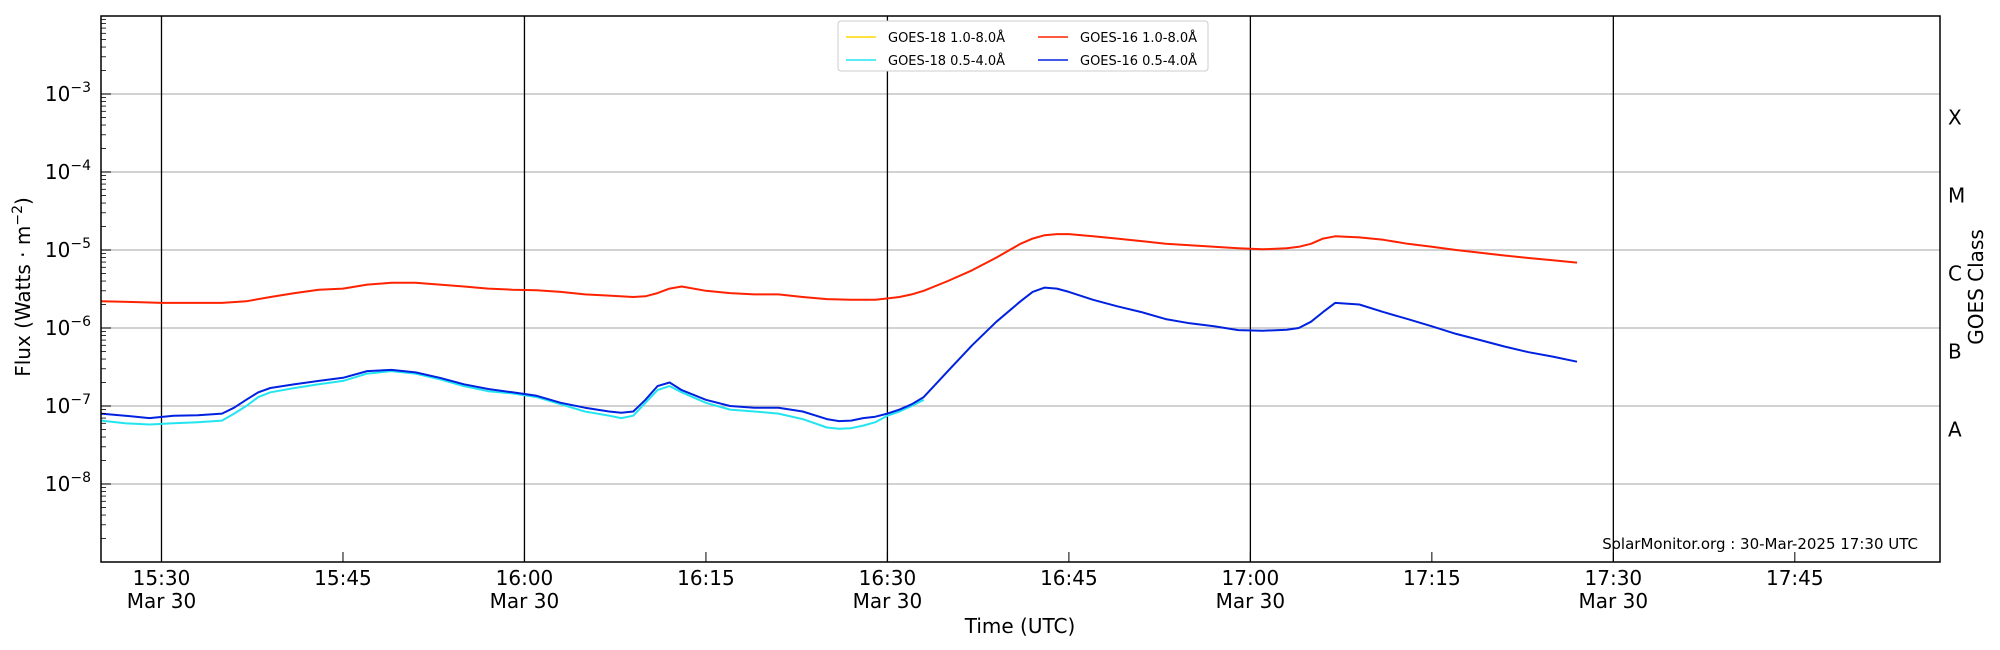 This screenshot has width=2000, height=650. I want to click on x-tick-label-time: 17:00, so click(1251, 578).